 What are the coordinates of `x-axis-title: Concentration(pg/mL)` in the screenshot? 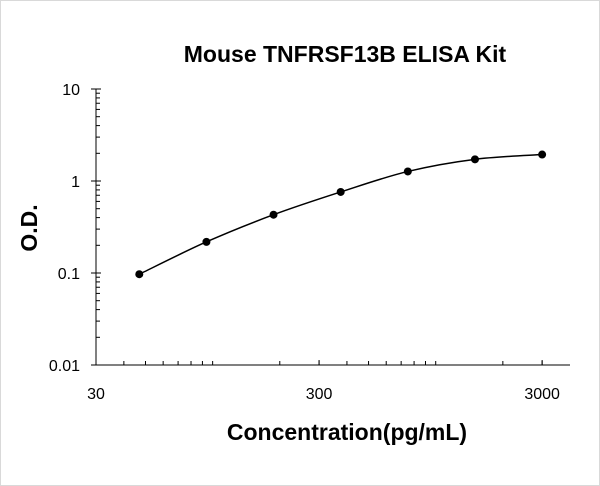 It's located at (347, 432).